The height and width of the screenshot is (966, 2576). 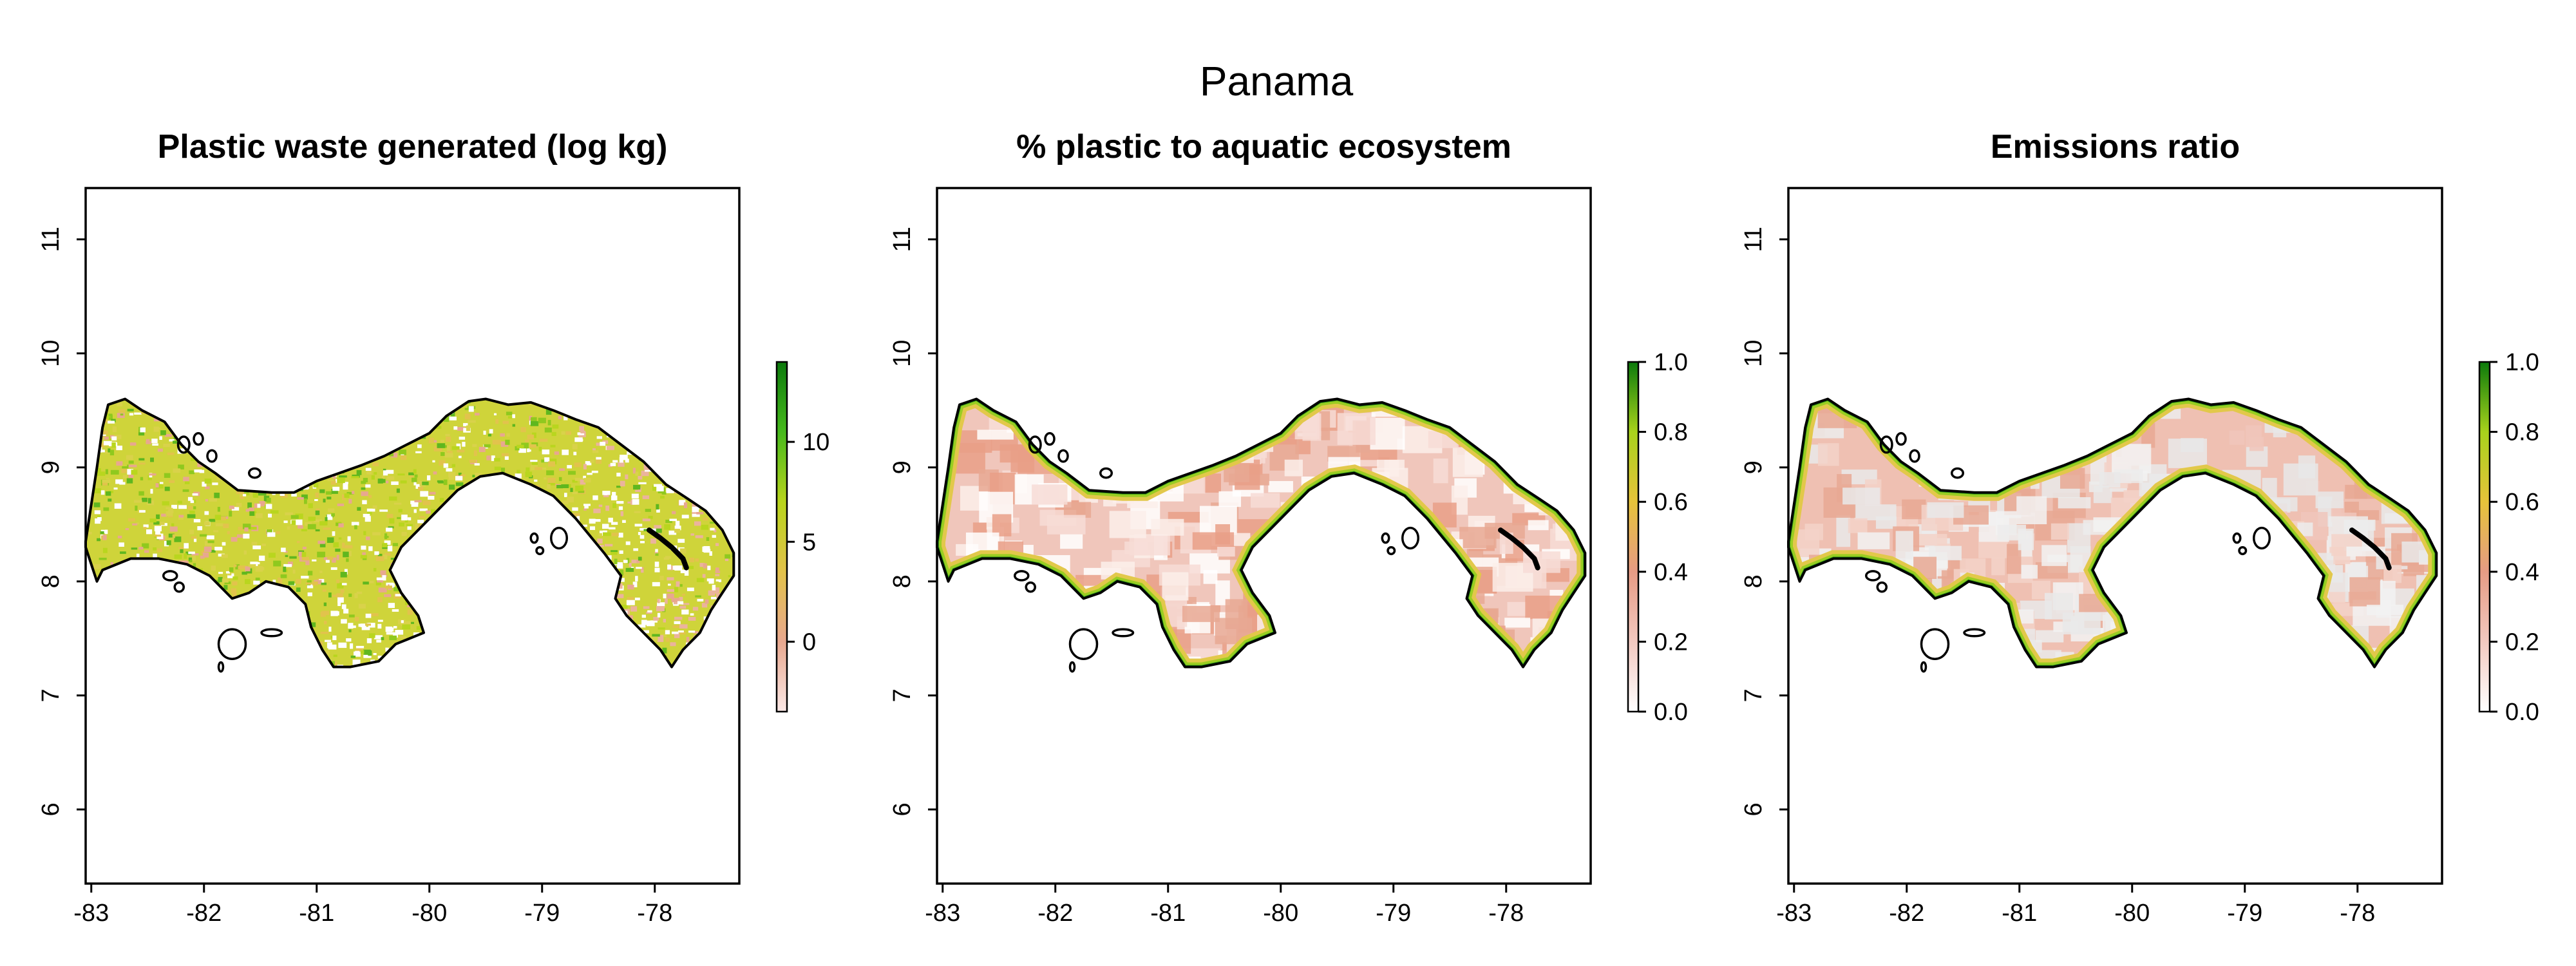 What do you see at coordinates (413, 147) in the screenshot?
I see `panel-title: Plastic waste generated (log kg)` at bounding box center [413, 147].